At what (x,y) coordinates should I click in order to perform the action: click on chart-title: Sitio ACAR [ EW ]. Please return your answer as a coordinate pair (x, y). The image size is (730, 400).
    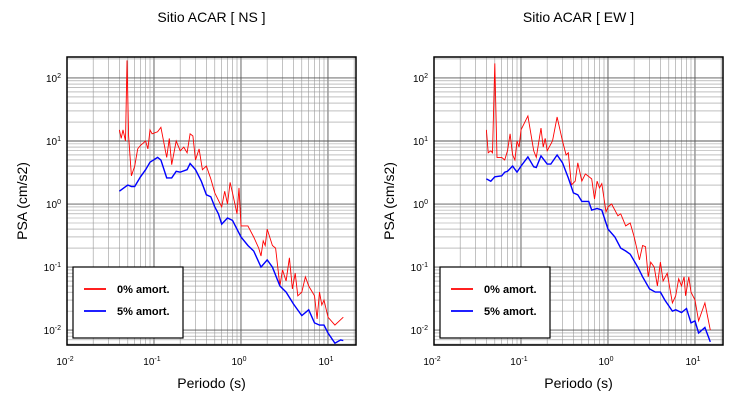
    Looking at the image, I should click on (578, 17).